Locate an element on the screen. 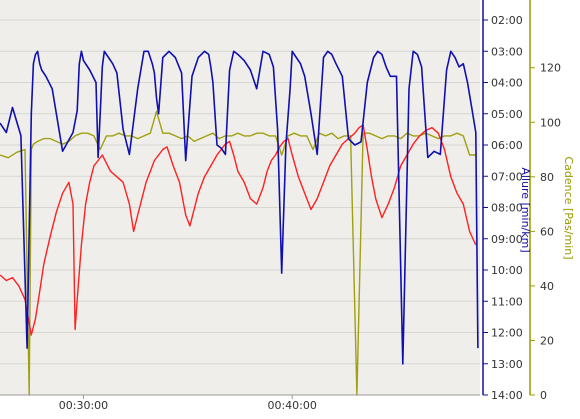  allure-tick-label: 02:00 is located at coordinates (507, 20).